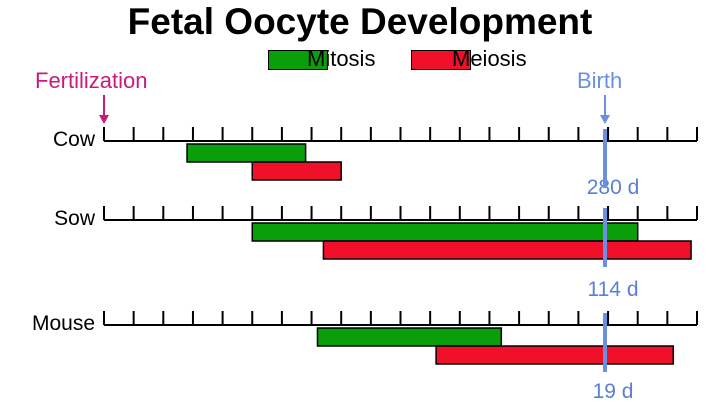  I want to click on legend-mitosis-label: Mitosis, so click(341, 58).